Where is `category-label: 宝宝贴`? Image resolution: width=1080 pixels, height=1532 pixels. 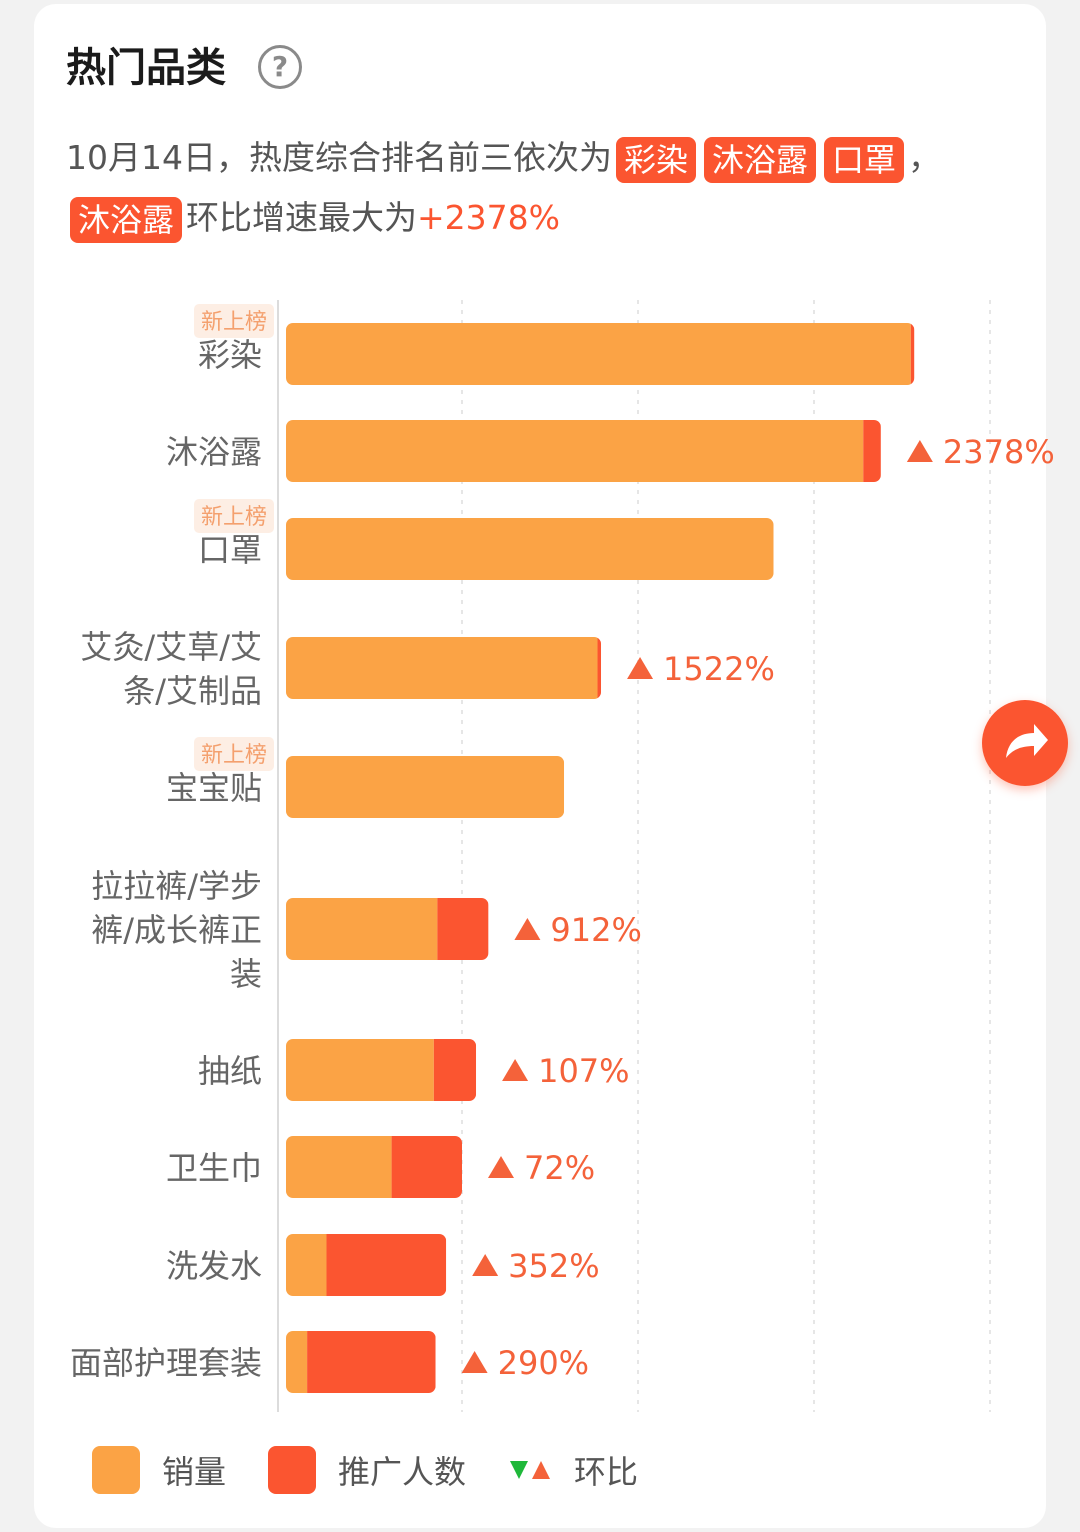 category-label: 宝宝贴 is located at coordinates (214, 788).